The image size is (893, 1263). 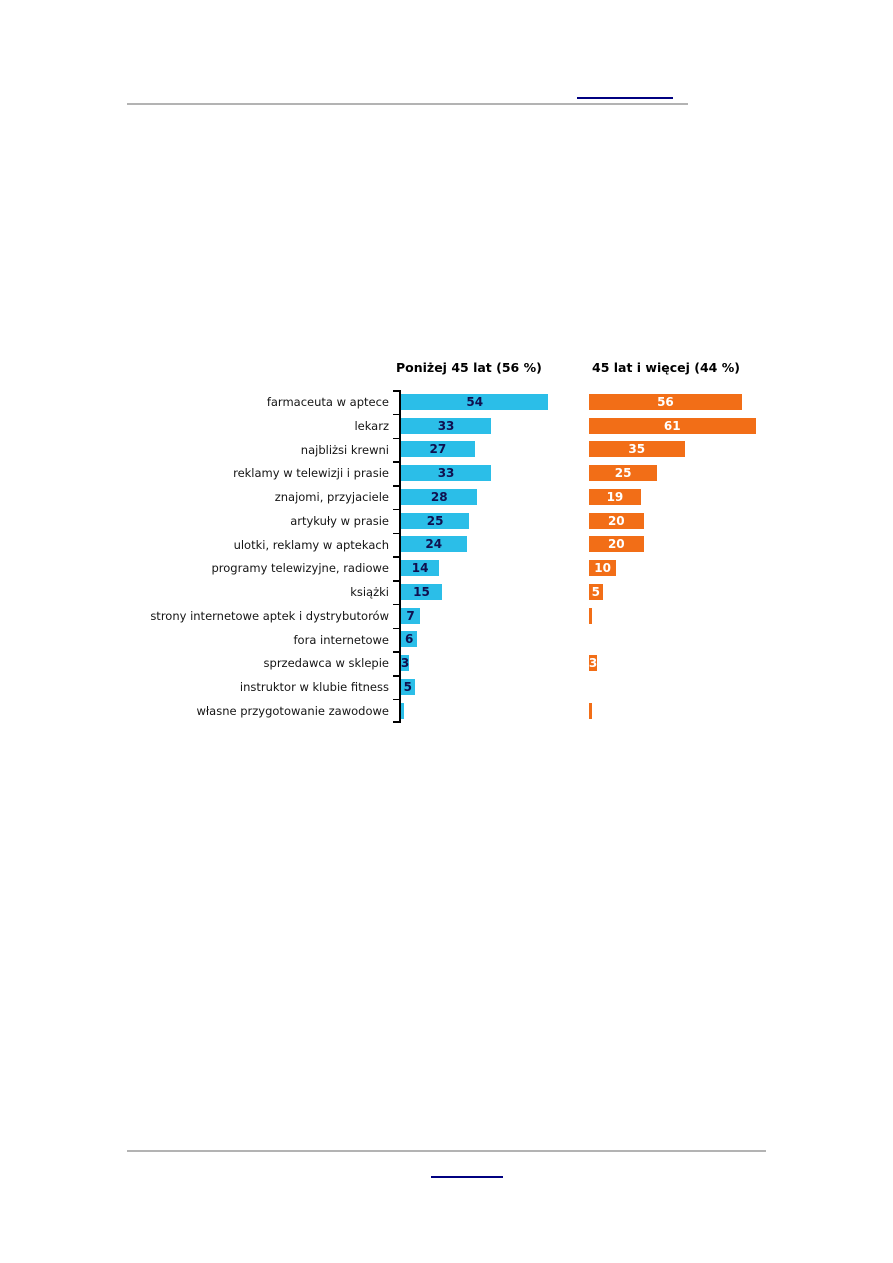 I want to click on bar-45-plus: 19, so click(x=615, y=496).